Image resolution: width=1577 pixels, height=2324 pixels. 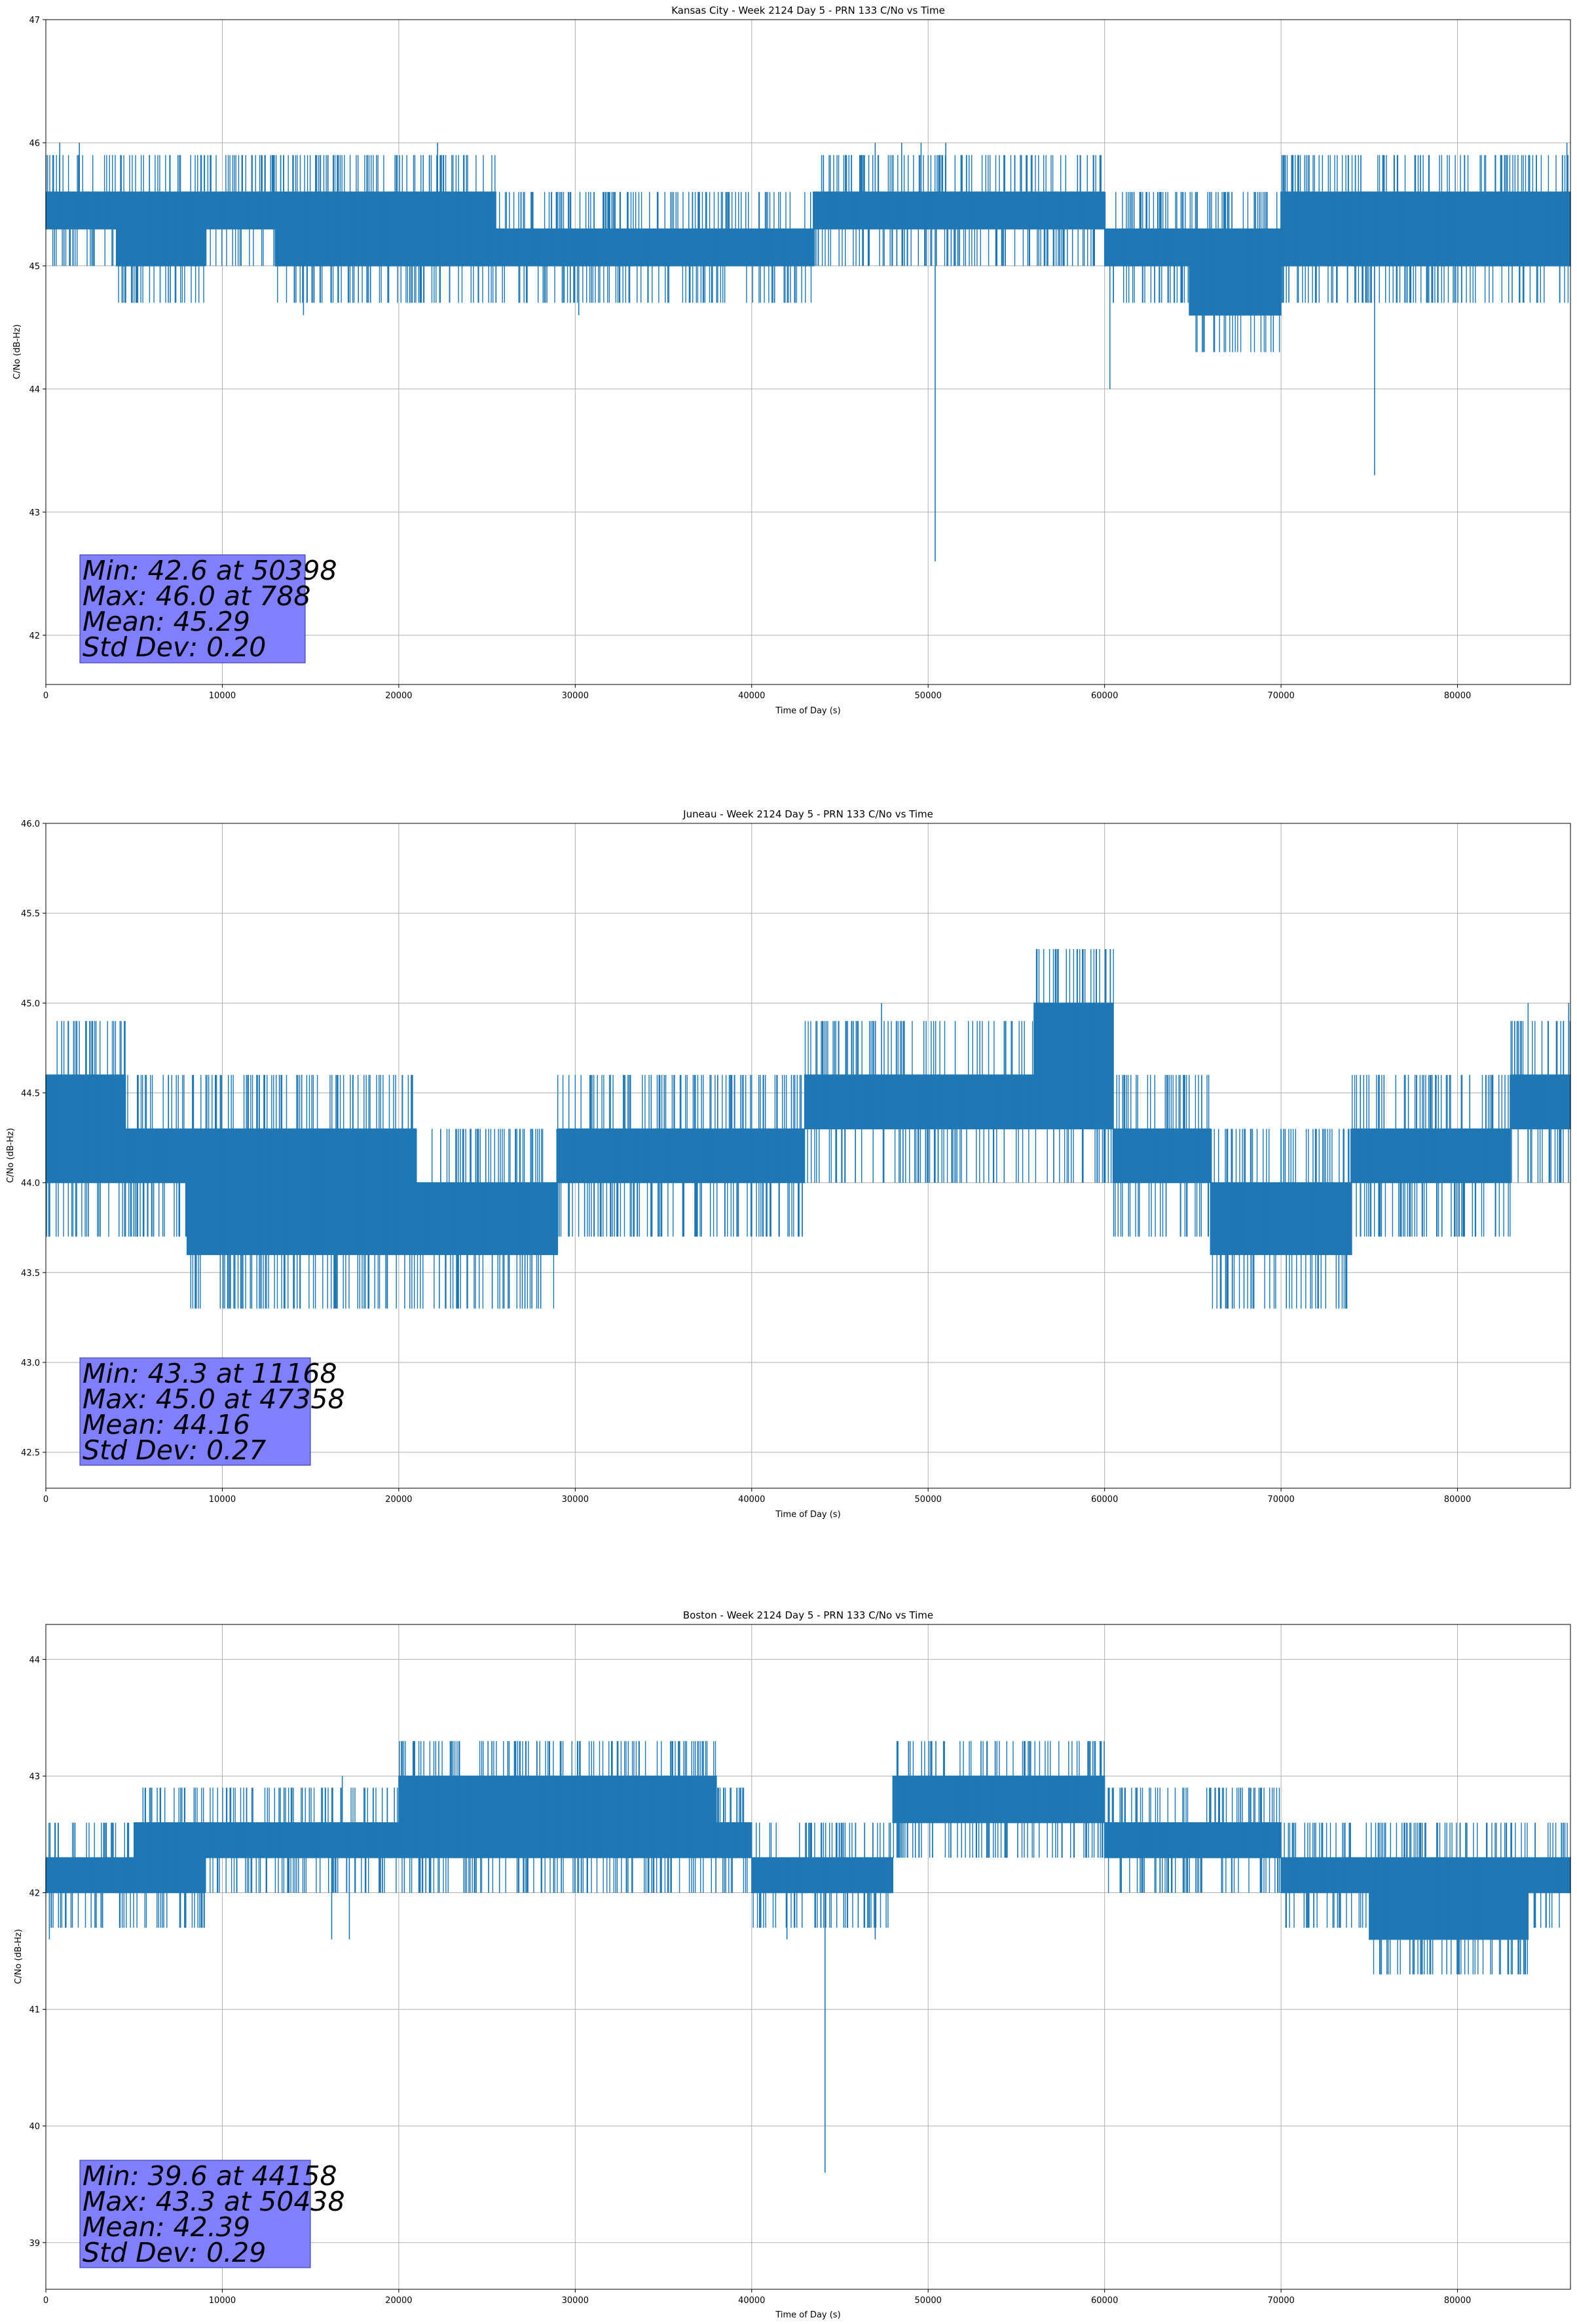 What do you see at coordinates (34, 2244) in the screenshot?
I see `y-tick-label: 39` at bounding box center [34, 2244].